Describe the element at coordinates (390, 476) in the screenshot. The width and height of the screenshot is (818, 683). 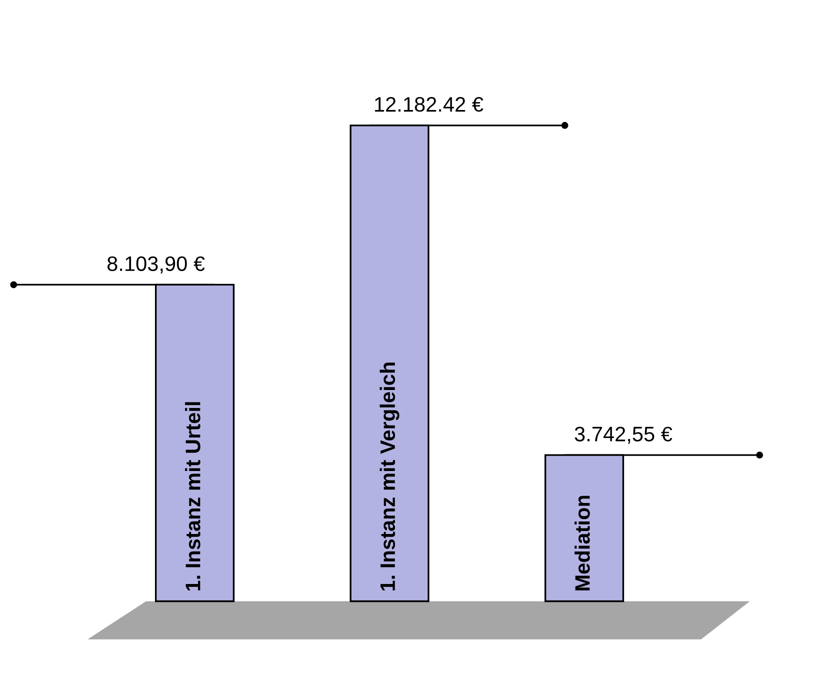
I see `x-tick-label: 1. Instanz mit Vergleich` at that location.